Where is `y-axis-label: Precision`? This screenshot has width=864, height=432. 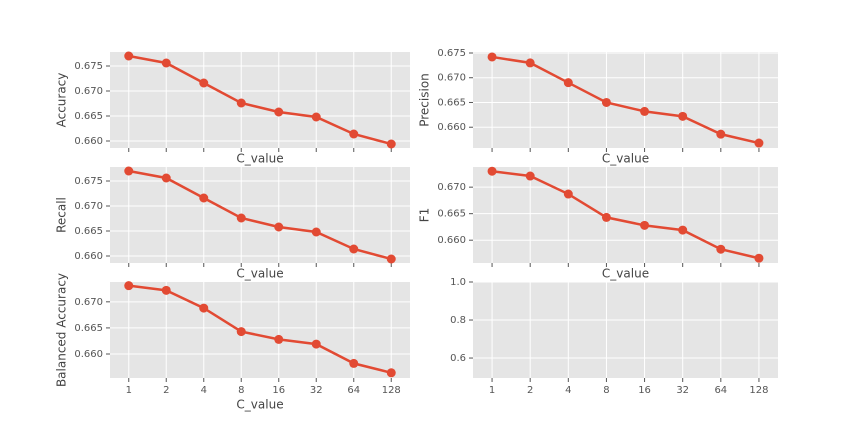 y-axis-label: Precision is located at coordinates (425, 100).